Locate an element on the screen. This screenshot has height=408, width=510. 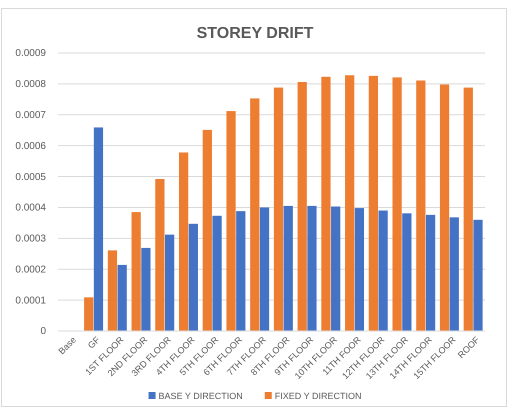
legend-label: BASE Y DIRECTION is located at coordinates (200, 396).